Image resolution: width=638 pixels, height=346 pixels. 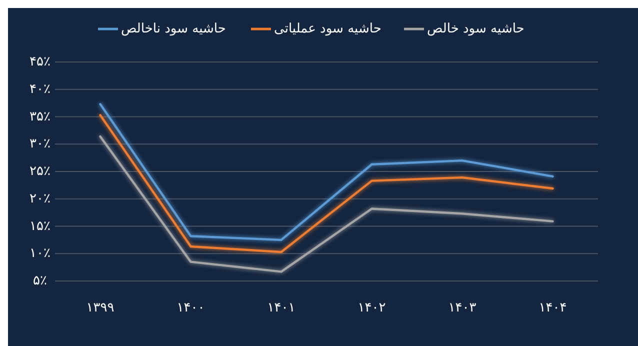 What do you see at coordinates (190, 308) in the screenshot?
I see `x-tick-label: ۱۴۰۰` at bounding box center [190, 308].